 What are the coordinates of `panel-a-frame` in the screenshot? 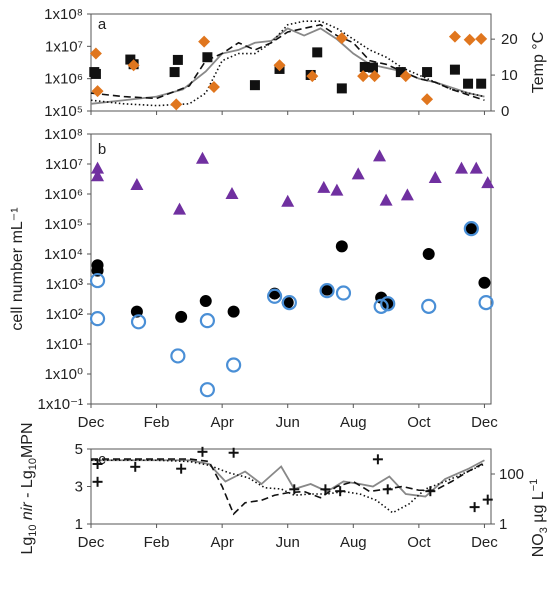 It's located at (291, 62).